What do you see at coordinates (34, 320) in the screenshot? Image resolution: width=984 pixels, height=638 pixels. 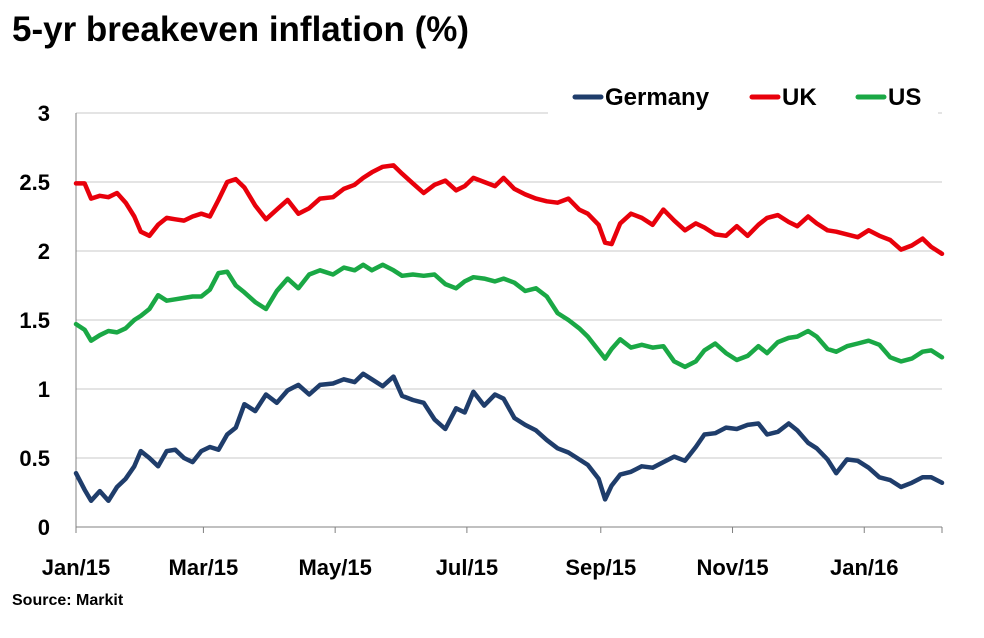 I see `y-tick-label: 1.5` at bounding box center [34, 320].